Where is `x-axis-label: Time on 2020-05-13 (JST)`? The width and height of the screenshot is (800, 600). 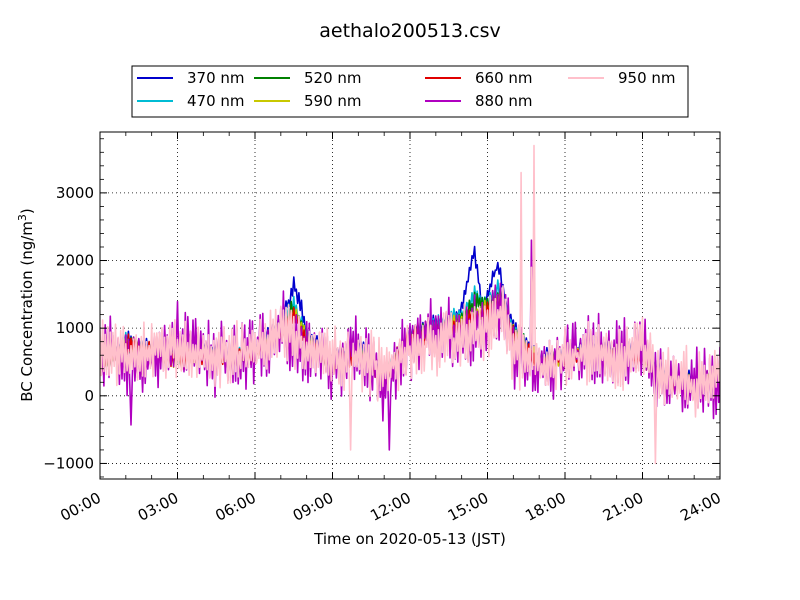
x-axis-label: Time on 2020-05-13 (JST) is located at coordinates (409, 539).